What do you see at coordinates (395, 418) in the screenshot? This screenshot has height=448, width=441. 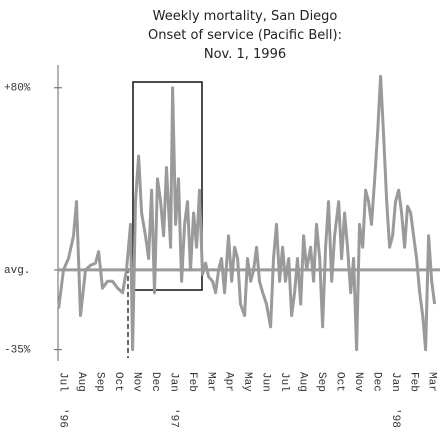 I see `year-label: '98` at bounding box center [395, 418].